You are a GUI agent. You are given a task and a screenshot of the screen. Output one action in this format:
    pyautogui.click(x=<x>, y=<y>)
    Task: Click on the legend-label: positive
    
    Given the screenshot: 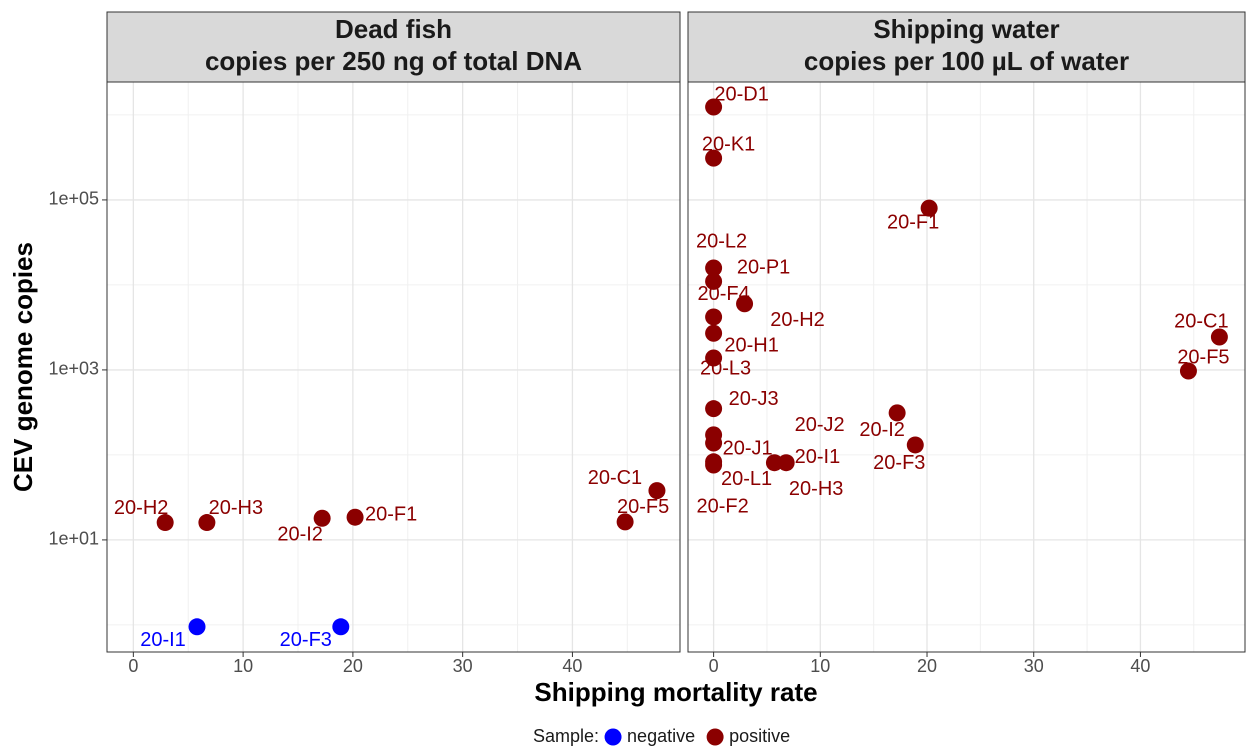 What is the action you would take?
    pyautogui.click(x=759, y=736)
    